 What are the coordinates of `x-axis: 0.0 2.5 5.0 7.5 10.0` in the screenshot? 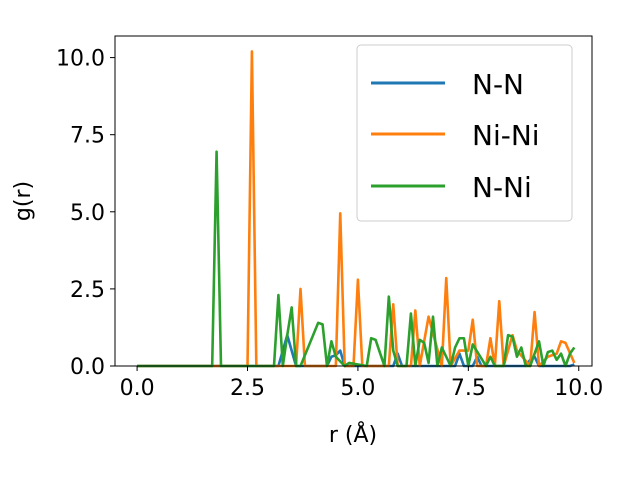 It's located at (361, 383).